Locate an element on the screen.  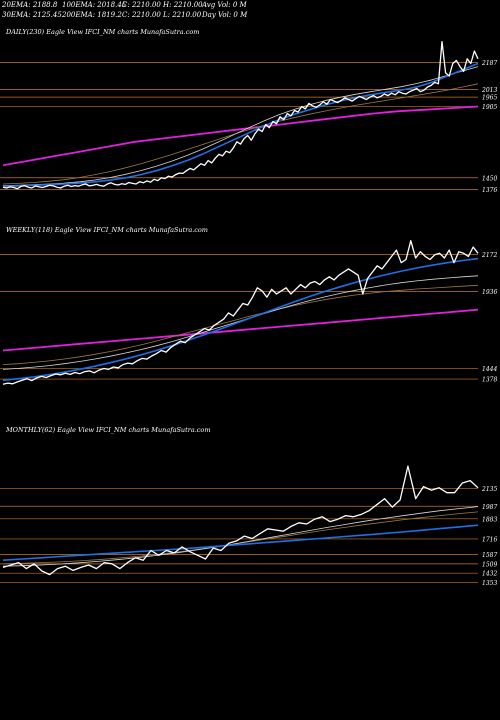
level-label-0-1: 2013 is located at coordinates (489, 90).